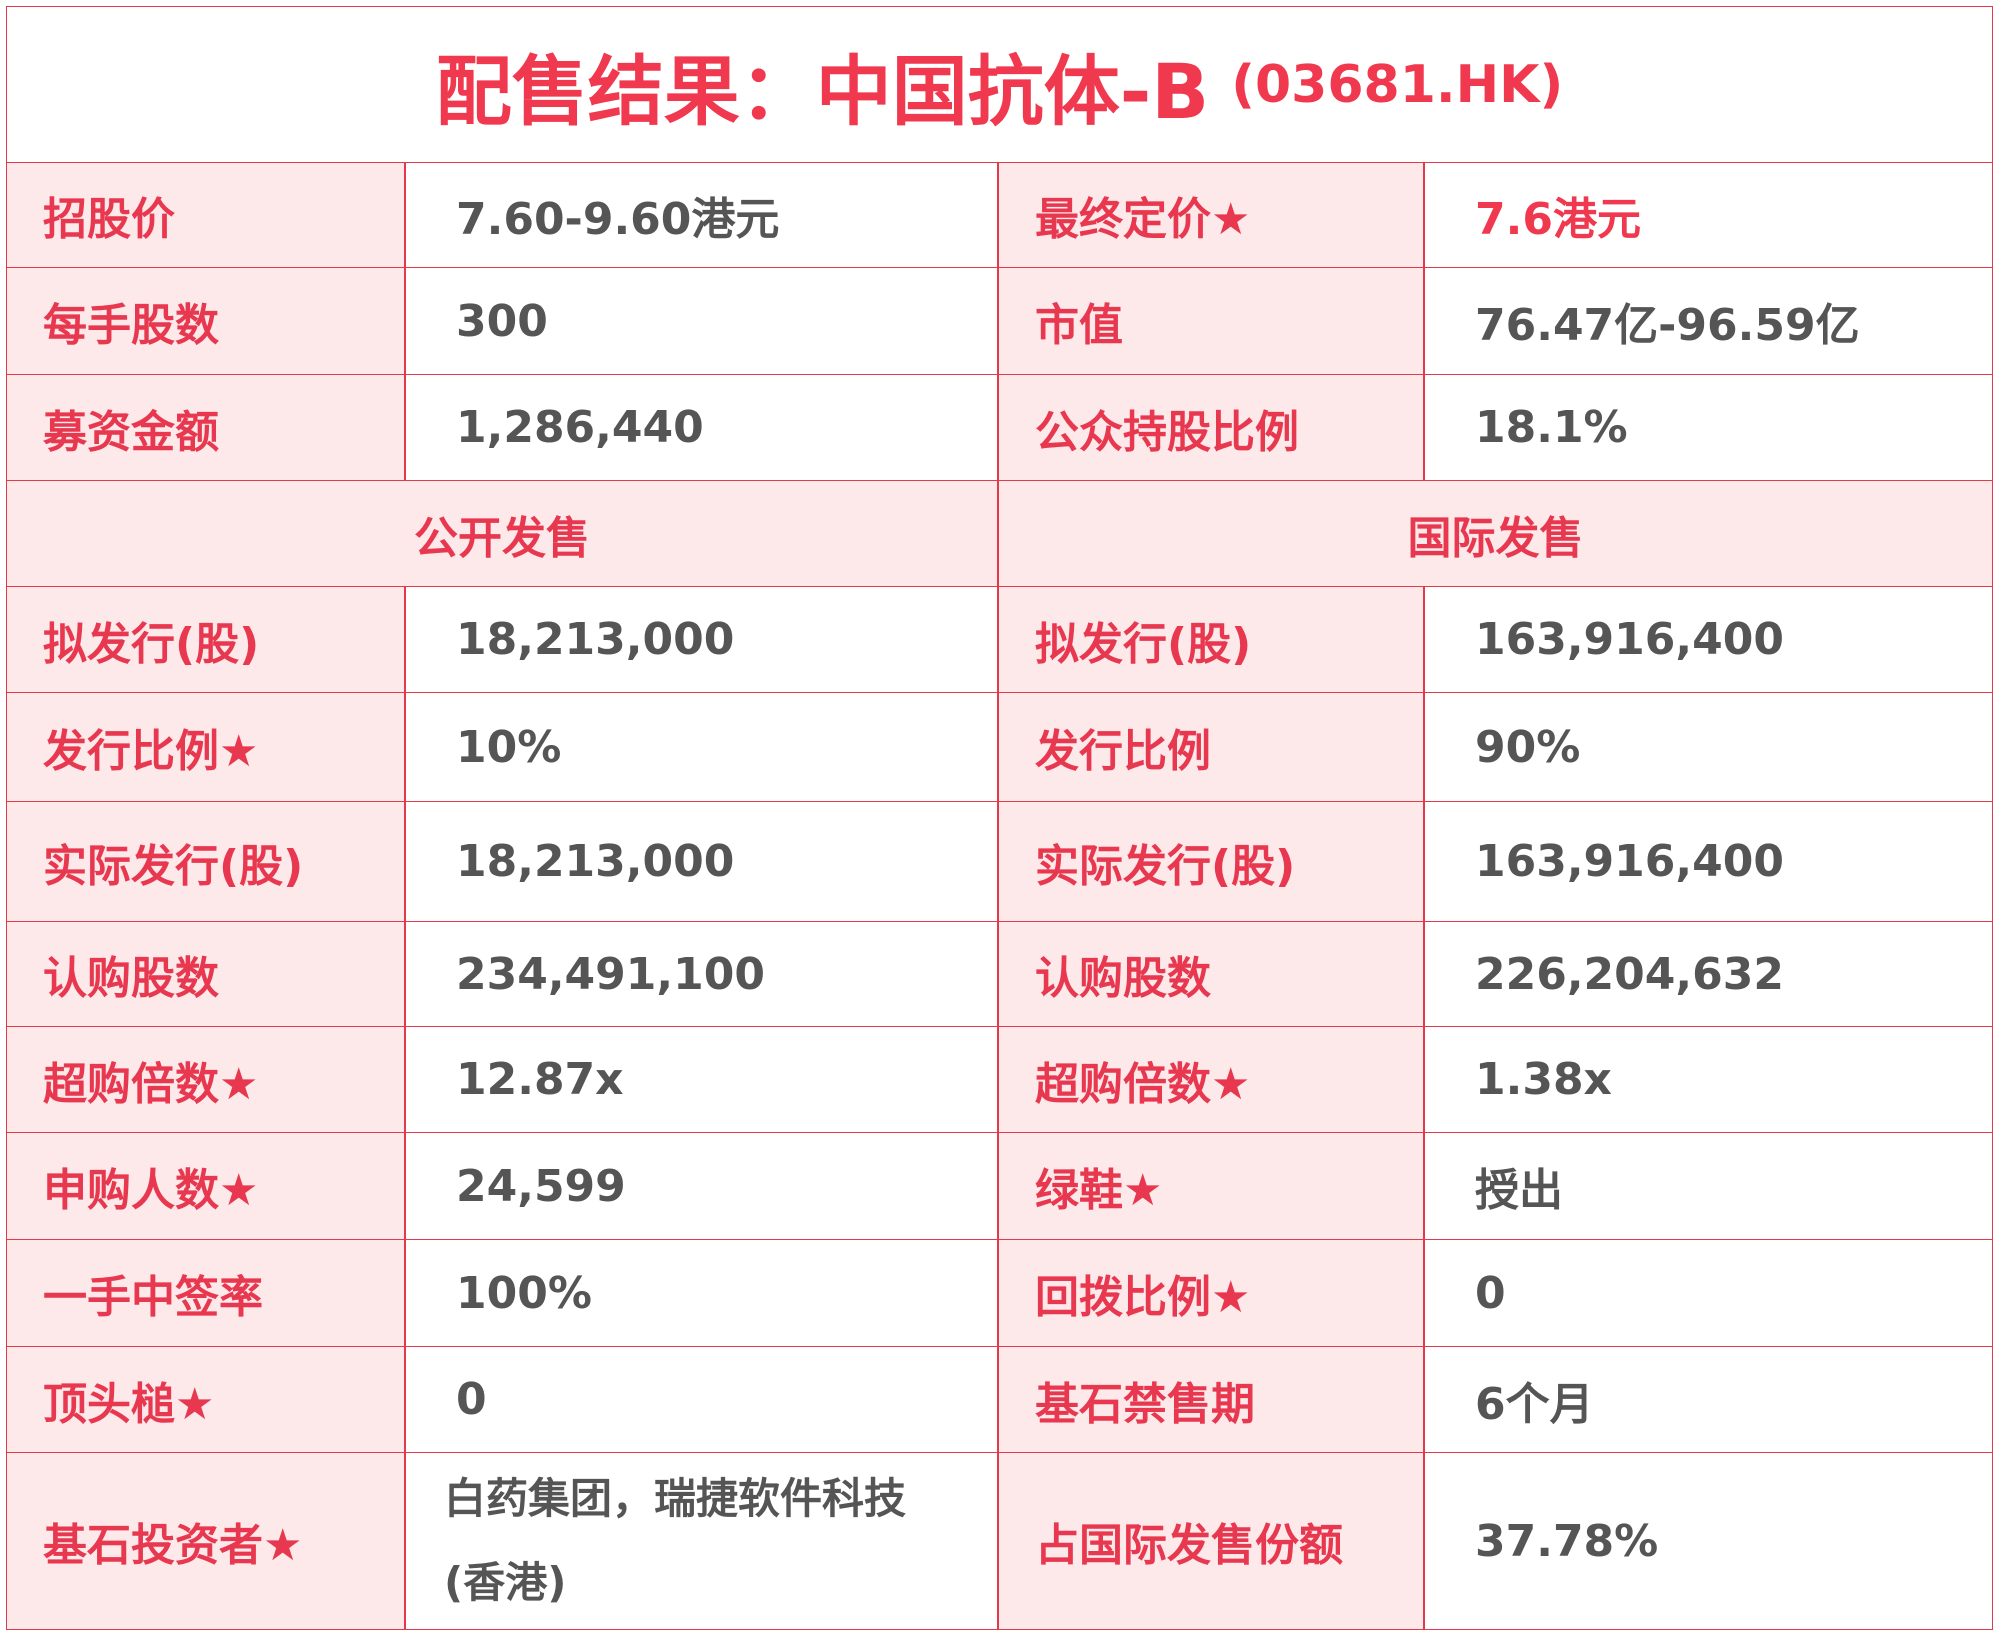  What do you see at coordinates (205, 747) in the screenshot?
I see `label-cell: 发行比例★` at bounding box center [205, 747].